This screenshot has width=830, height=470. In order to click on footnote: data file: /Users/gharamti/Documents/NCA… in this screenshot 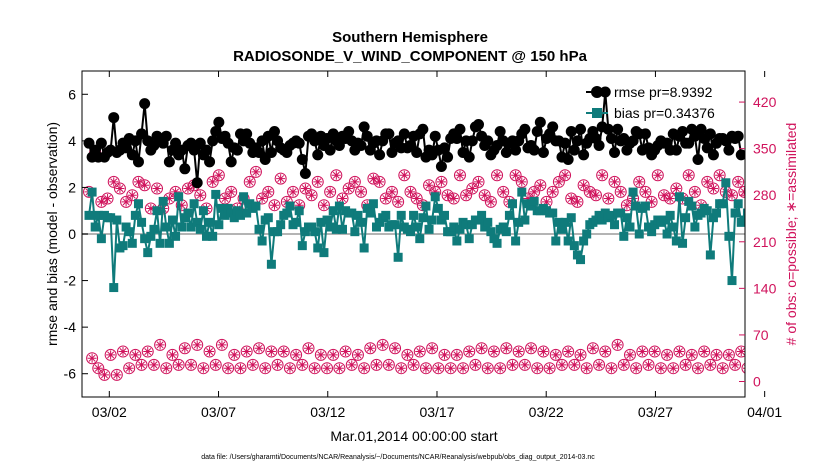, I will do `click(398, 457)`.